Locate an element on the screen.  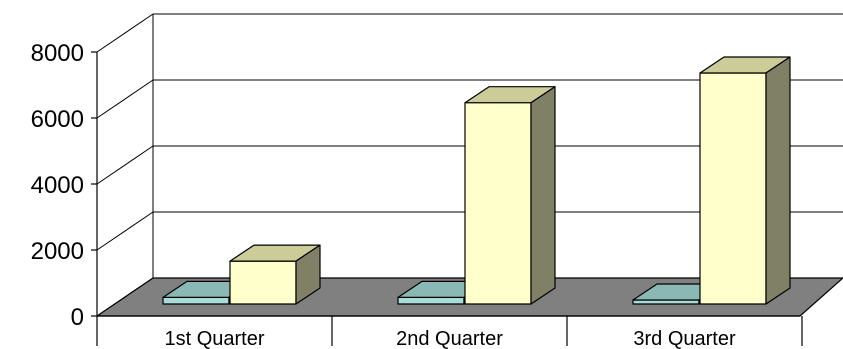
y-tick-label: 8000 is located at coordinates (57, 53).